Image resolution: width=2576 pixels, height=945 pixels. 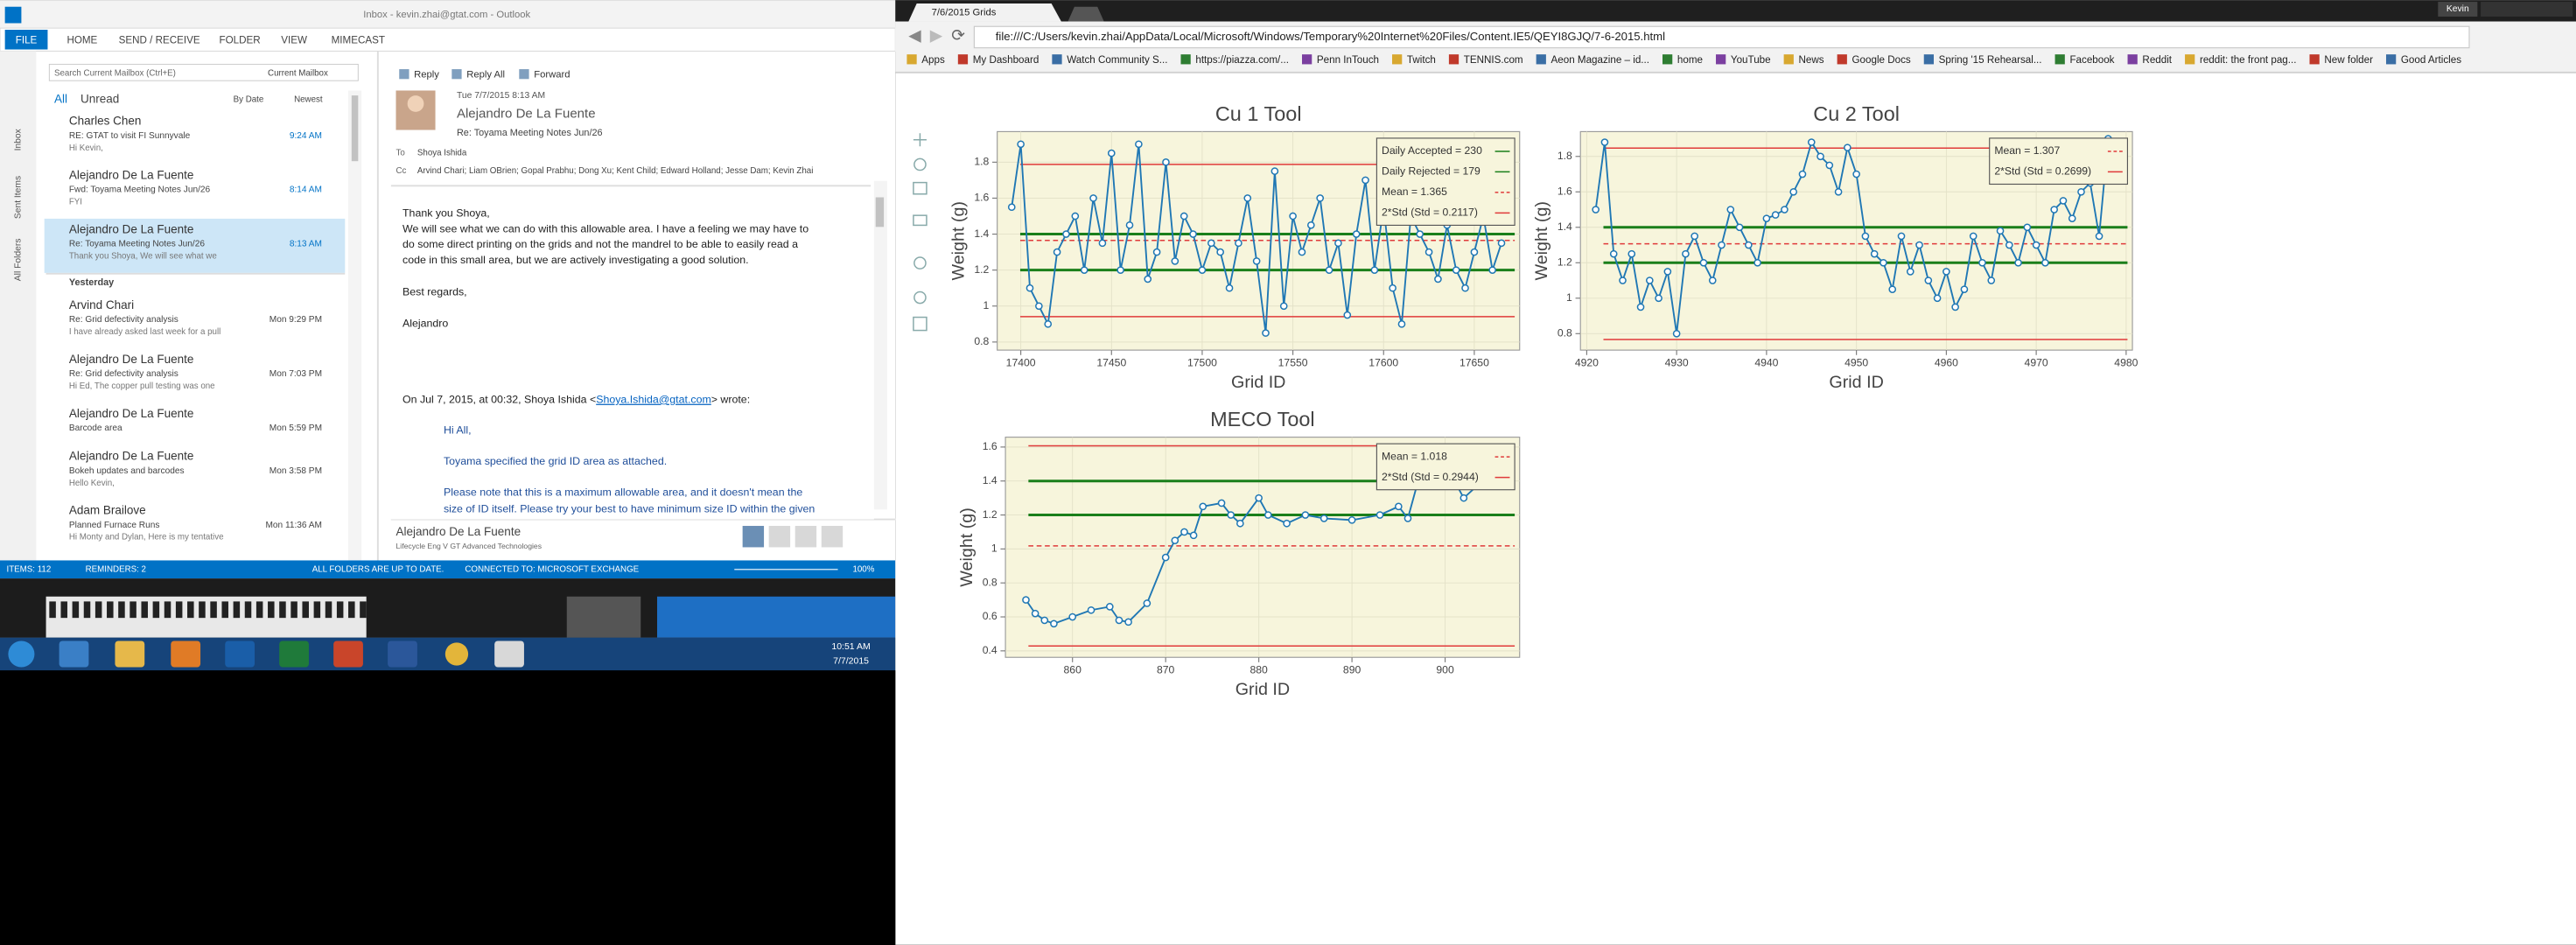 I want to click on ribbon-tab: MIMECAST, so click(x=358, y=40).